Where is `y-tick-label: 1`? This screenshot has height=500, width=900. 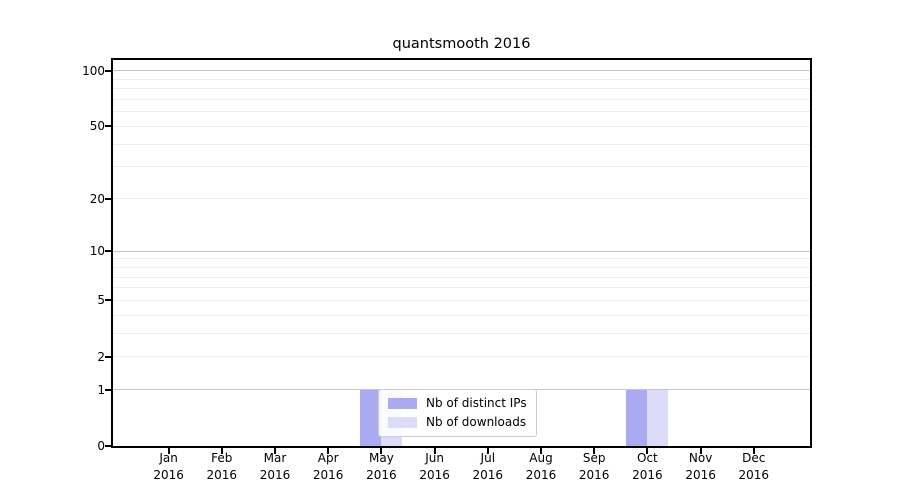
y-tick-label: 1 is located at coordinates (101, 389).